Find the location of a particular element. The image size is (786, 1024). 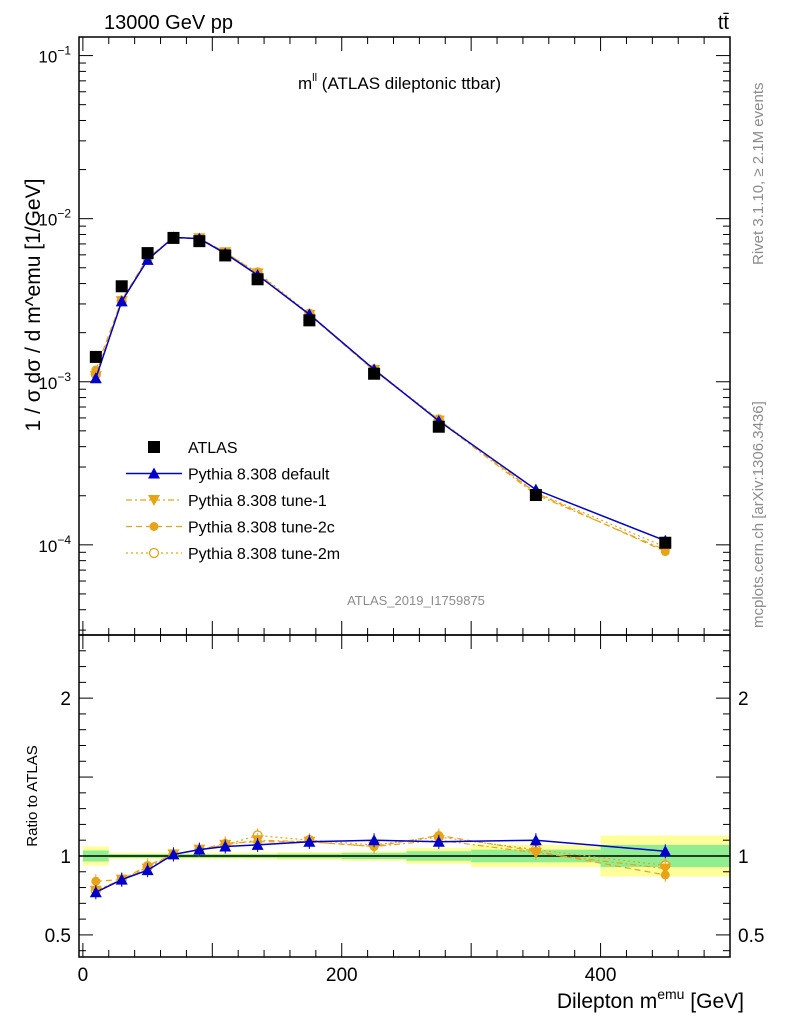

mcplots-label: mcplots.cern.ch [arXiv:1306.3436] is located at coordinates (758, 514).